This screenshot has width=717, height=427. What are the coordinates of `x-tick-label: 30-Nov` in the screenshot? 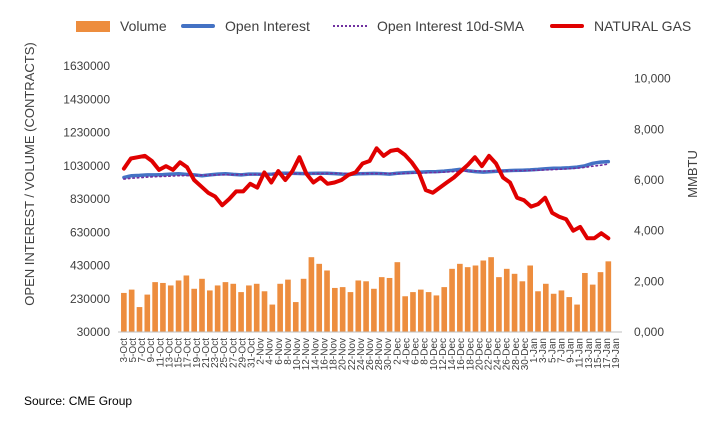 It's located at (388, 354).